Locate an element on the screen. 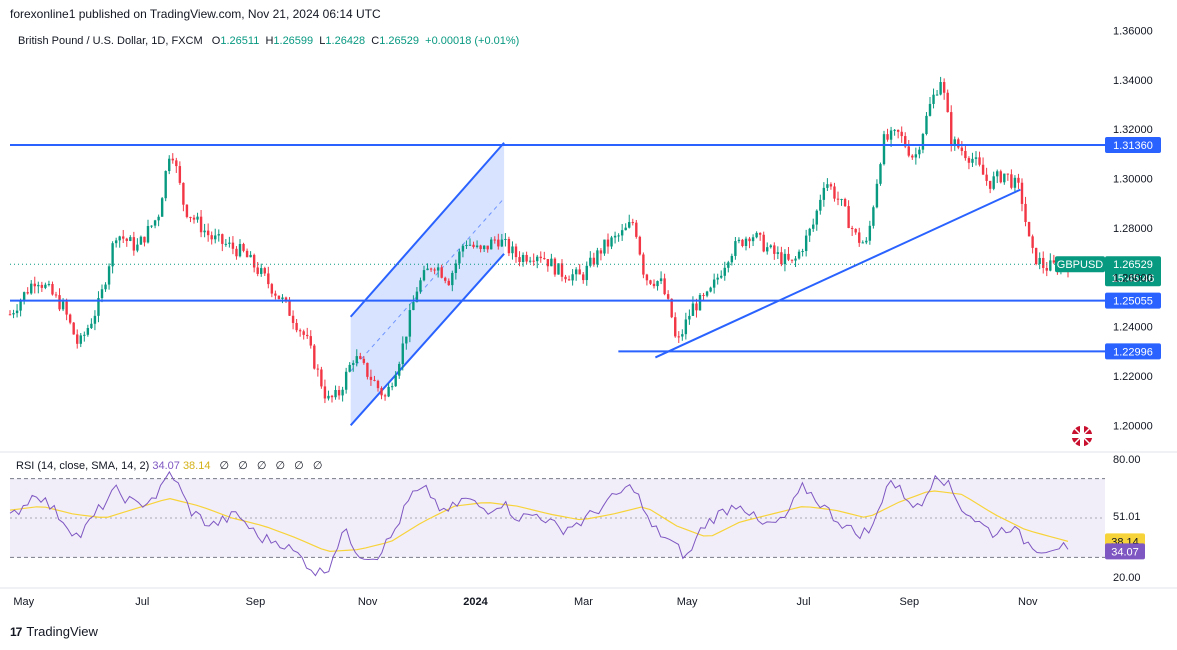 Image resolution: width=1177 pixels, height=650 pixels. time-axis-tick: Sep is located at coordinates (910, 602).